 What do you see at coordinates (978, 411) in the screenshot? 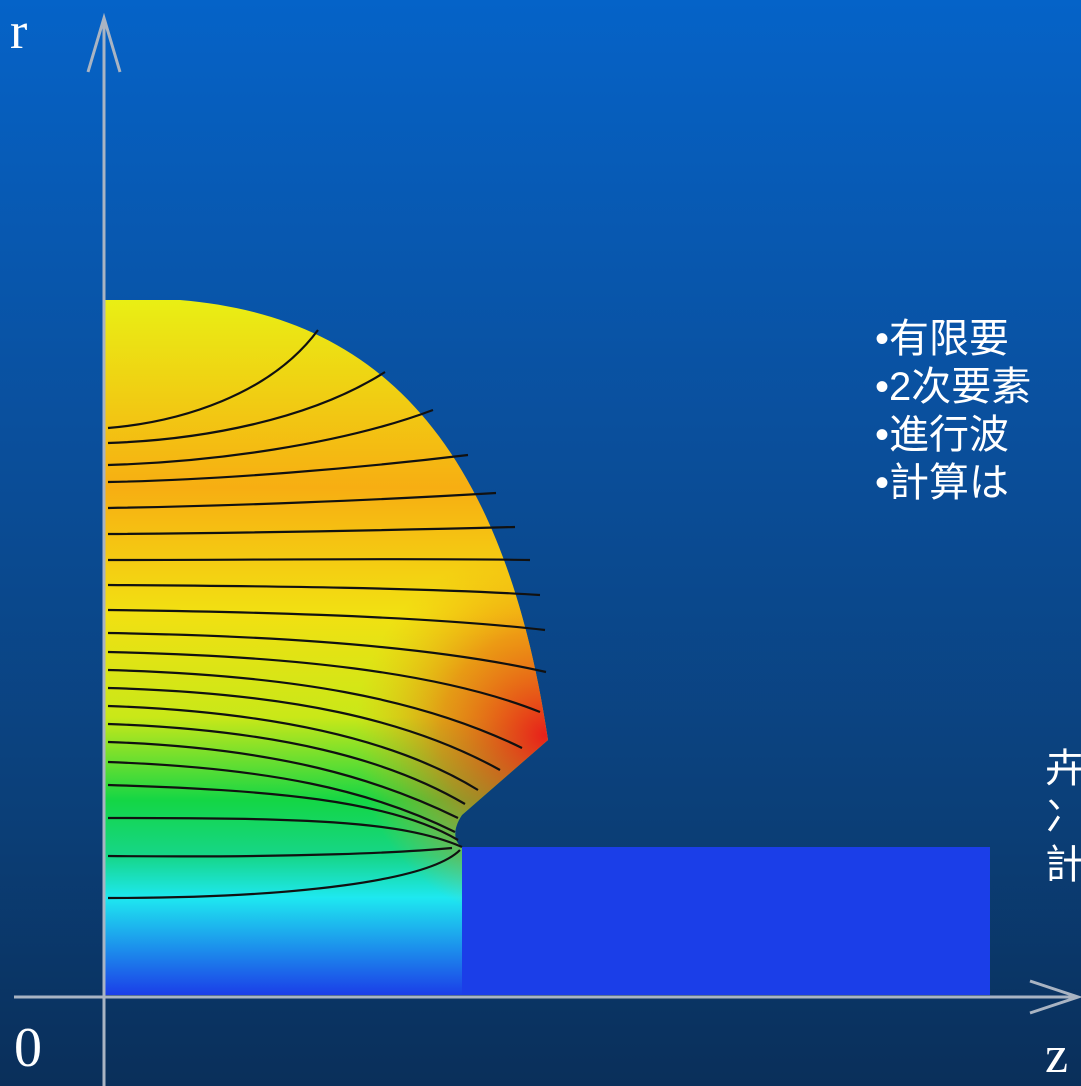
I see `bullet-list: •有限要 •2次要素 •進行波 •計算は` at bounding box center [978, 411].